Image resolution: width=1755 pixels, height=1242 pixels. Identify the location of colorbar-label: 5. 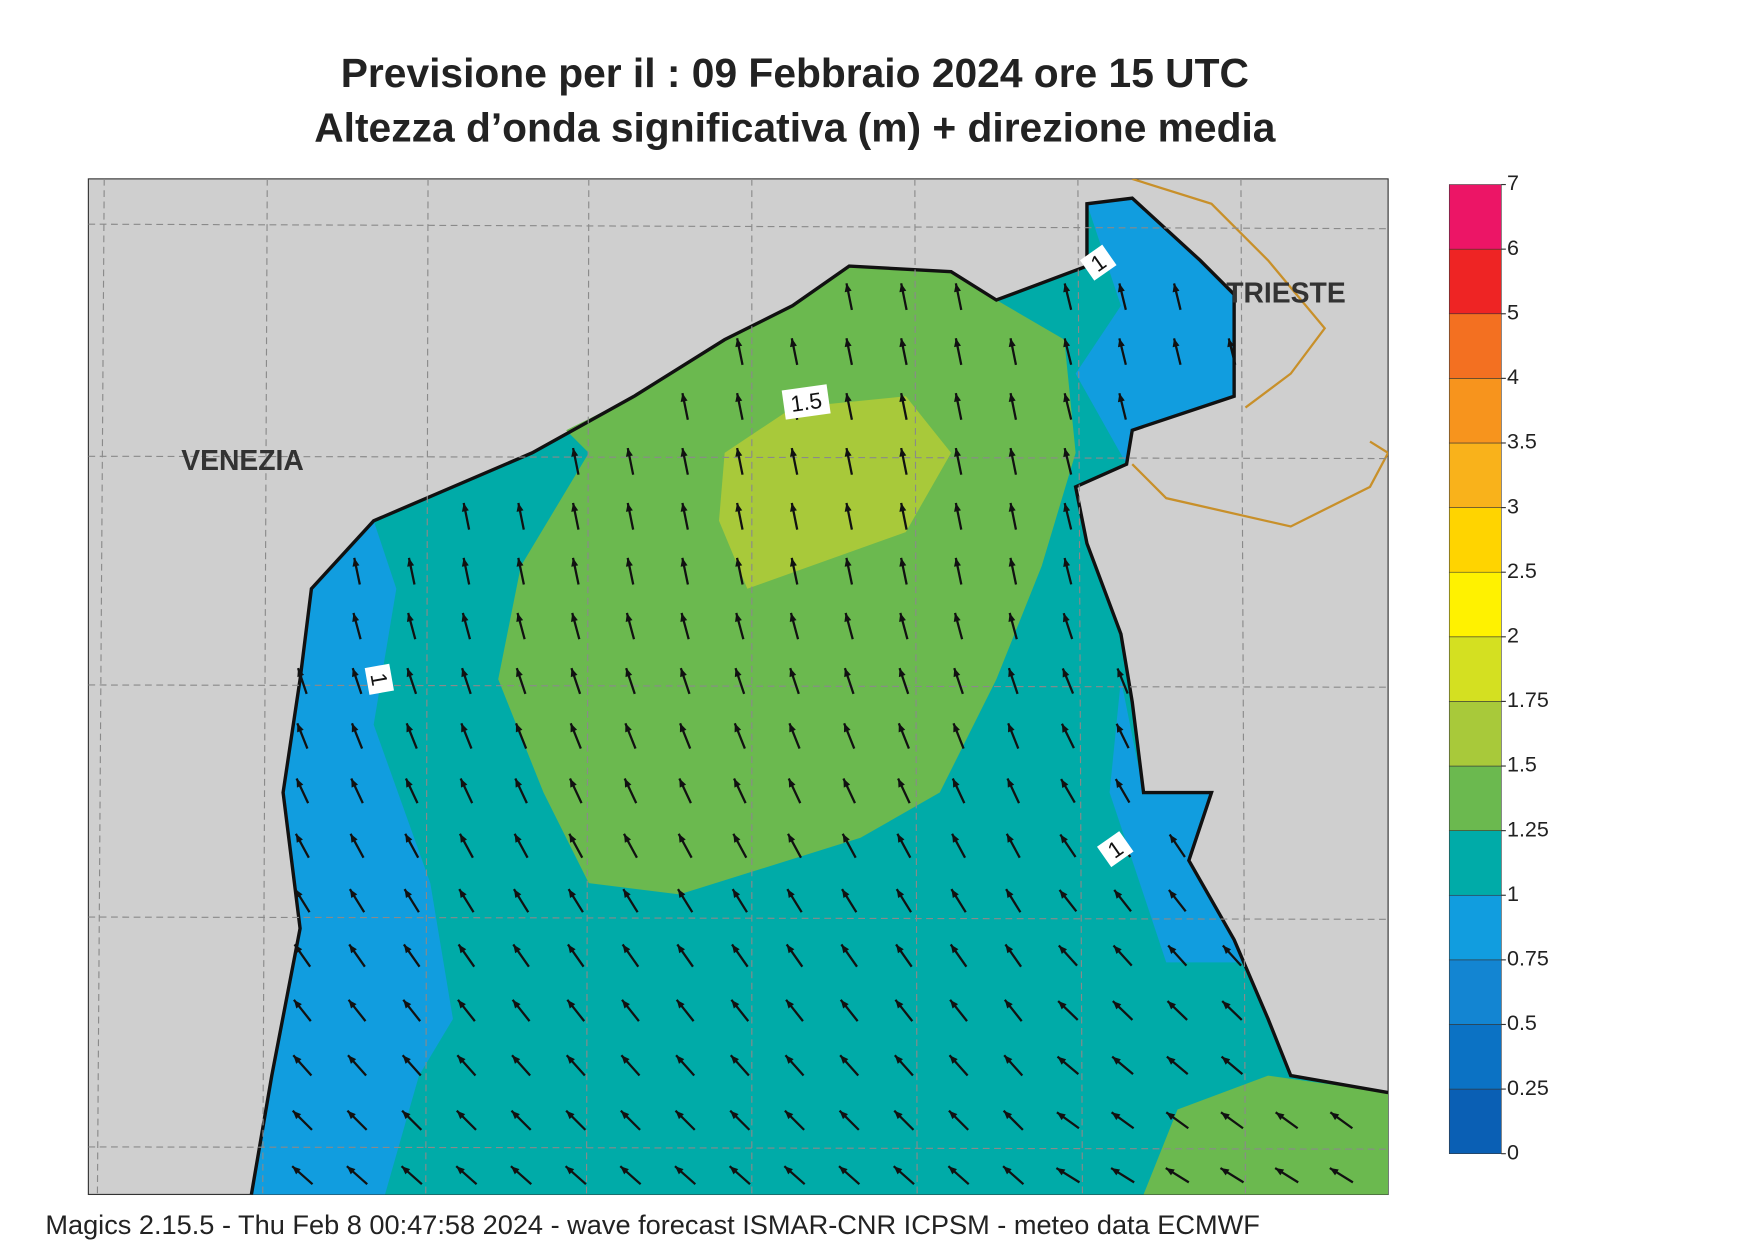
(1513, 312).